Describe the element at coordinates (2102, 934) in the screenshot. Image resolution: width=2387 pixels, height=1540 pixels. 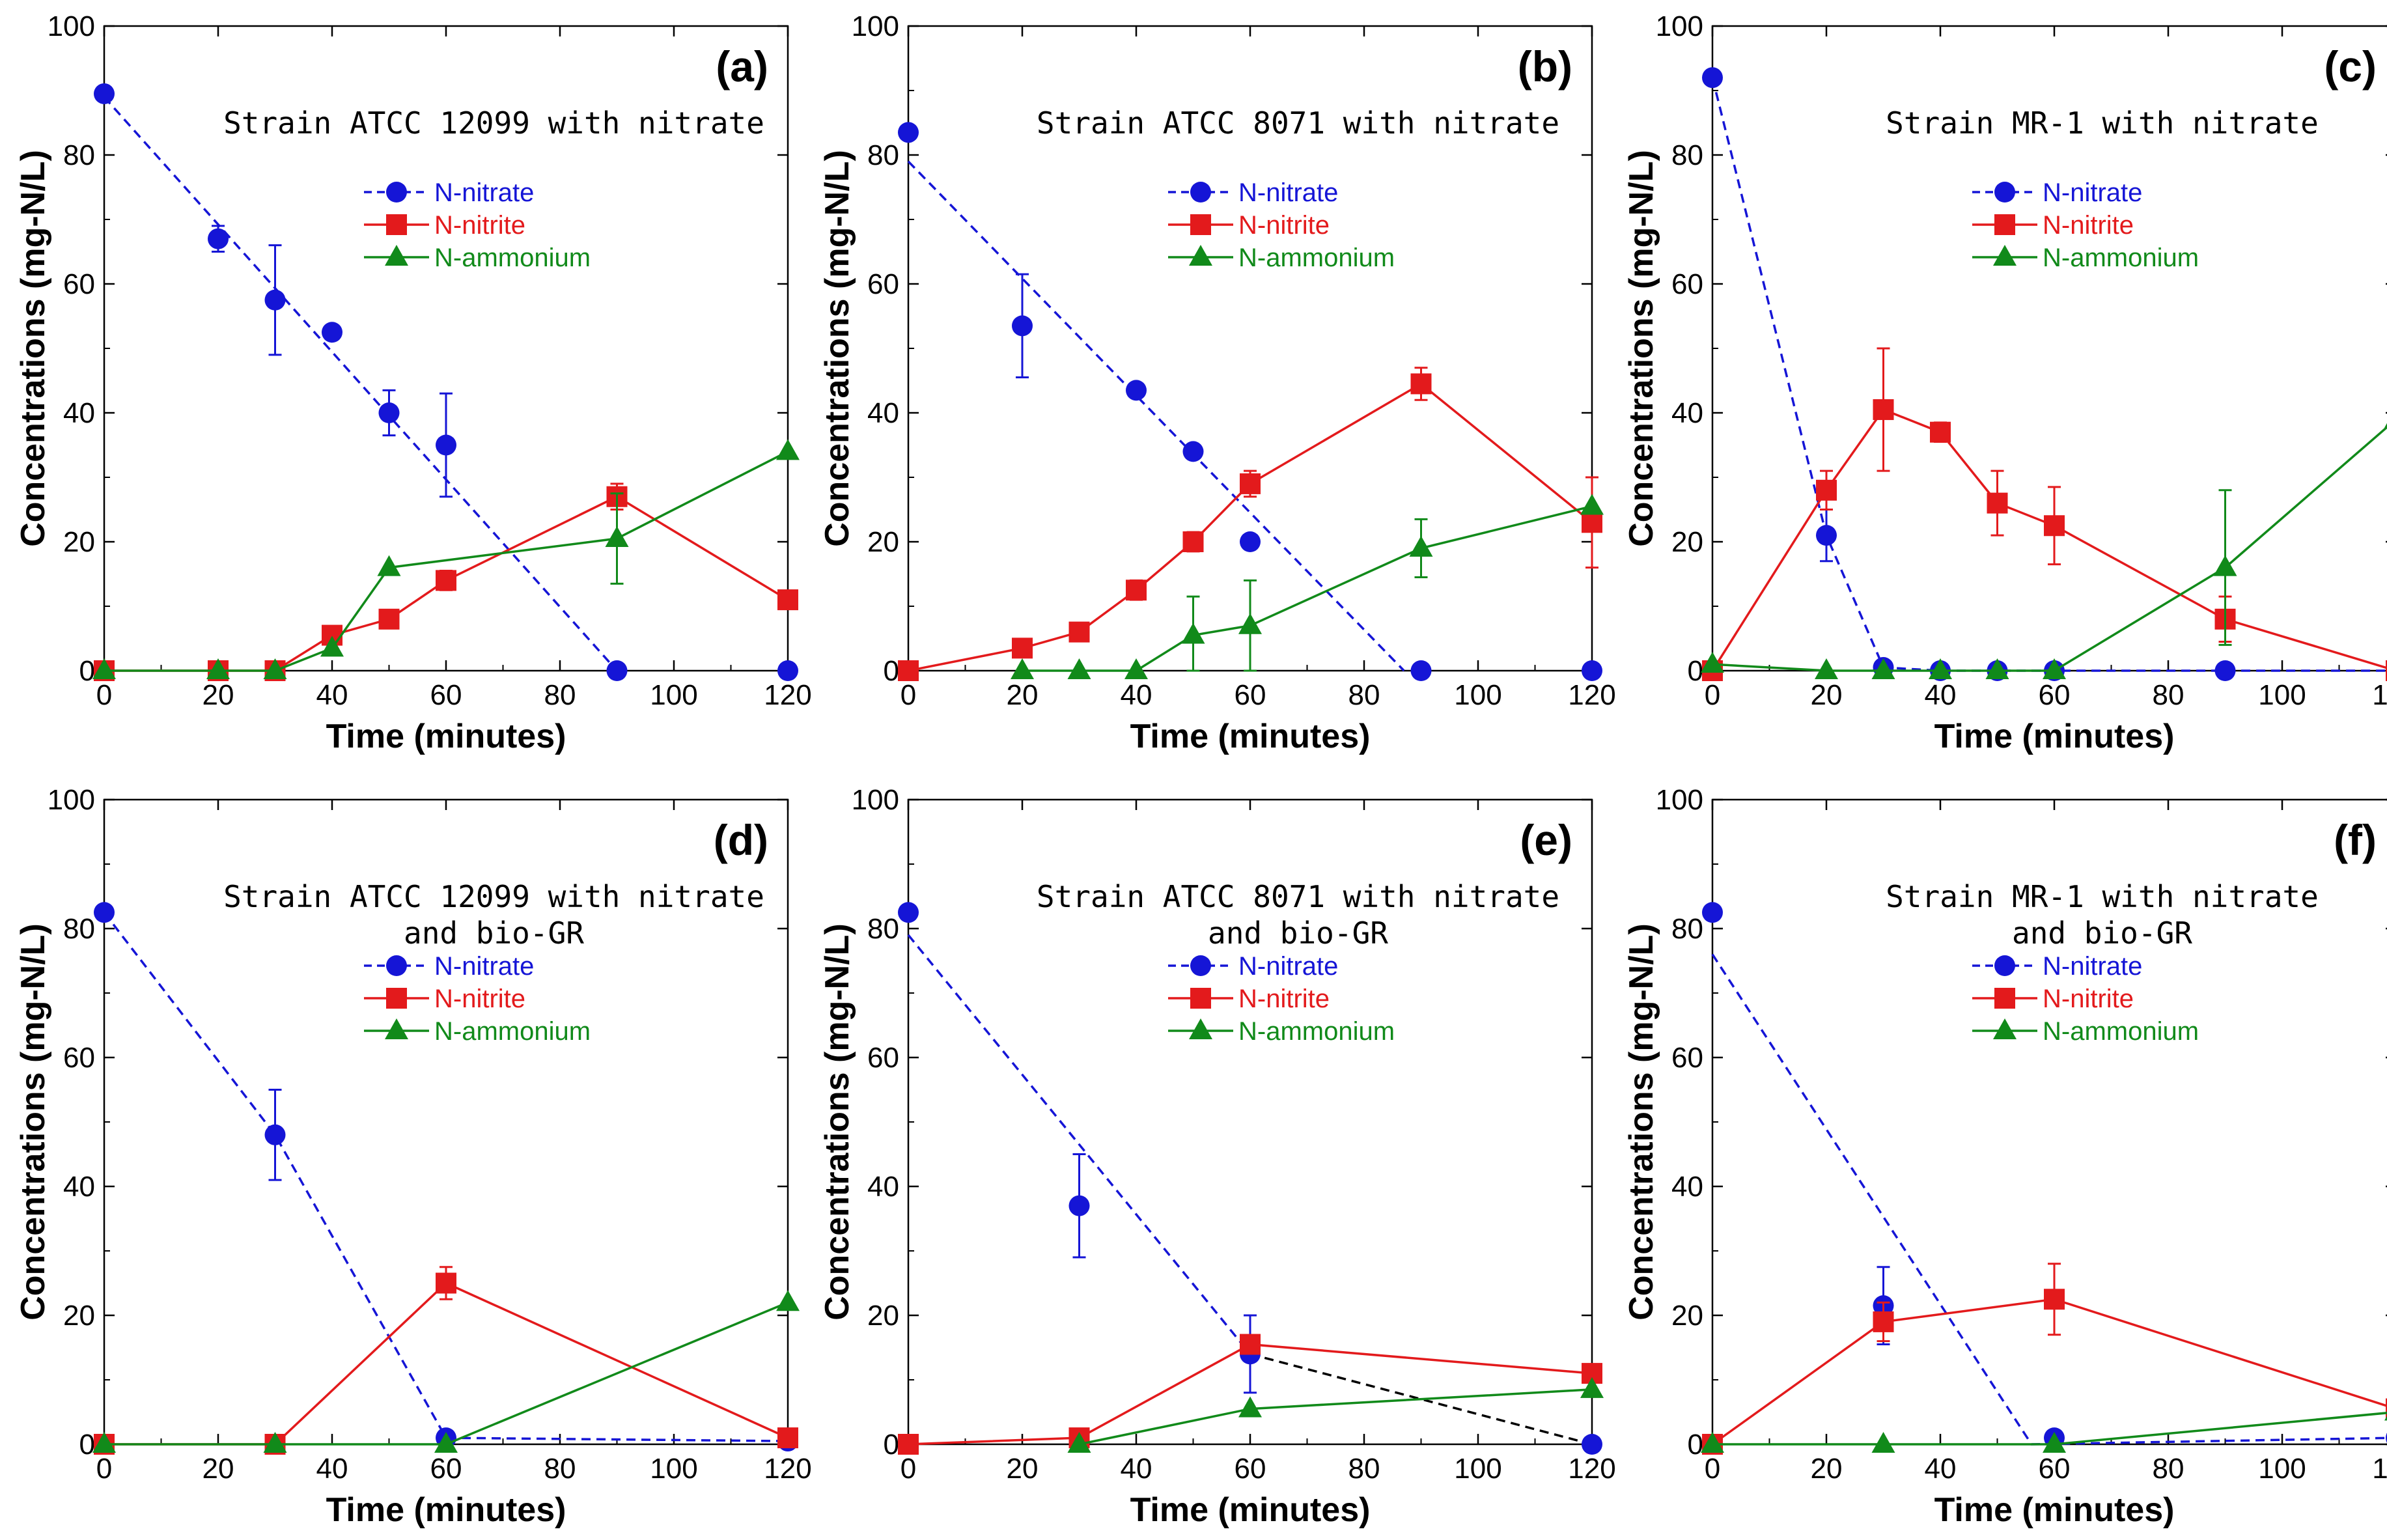
I see `panel-title: and bio-GR` at that location.